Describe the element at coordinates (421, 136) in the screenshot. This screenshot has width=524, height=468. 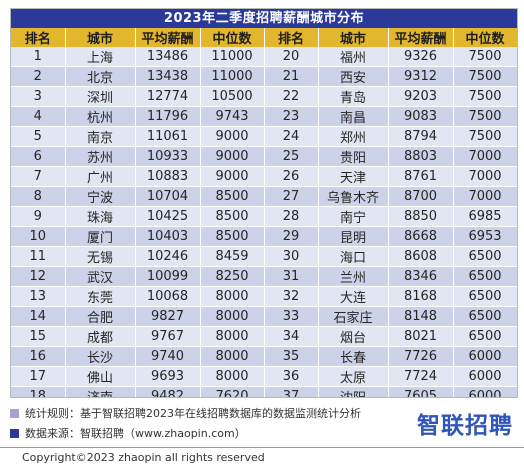
I see `right-avg-salary-cell: 8794` at that location.